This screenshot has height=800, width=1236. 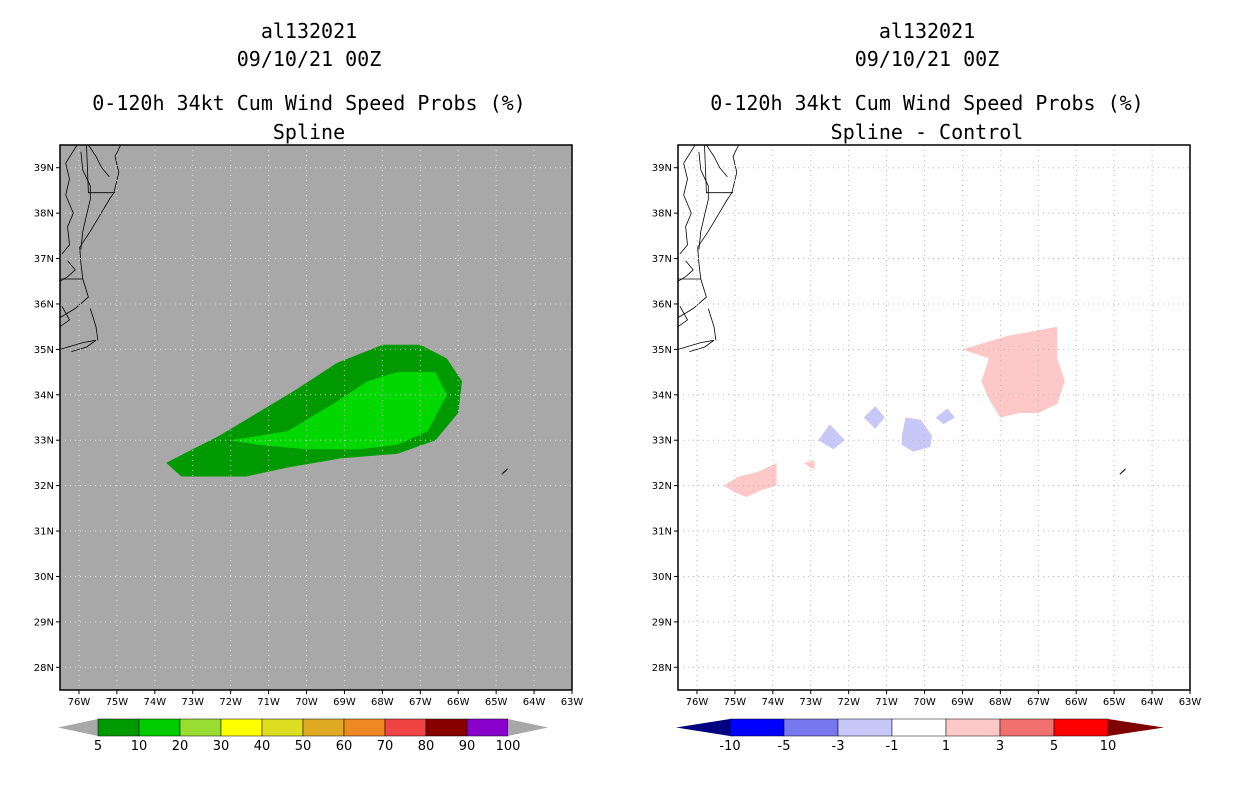 What do you see at coordinates (344, 746) in the screenshot?
I see `colorbar-label: 60` at bounding box center [344, 746].